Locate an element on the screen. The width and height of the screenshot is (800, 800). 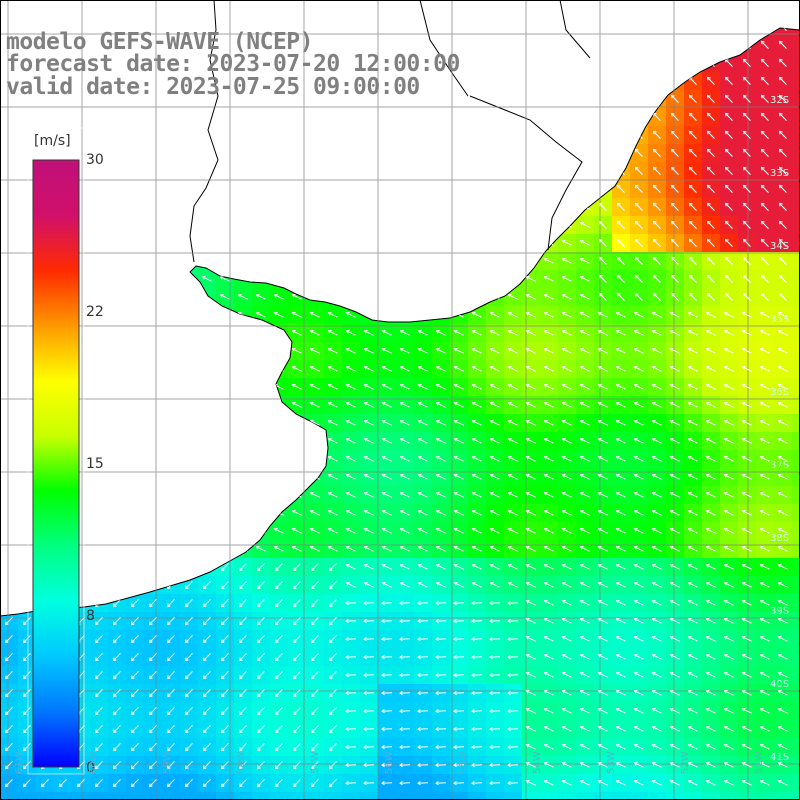
lat-label-34s: 34S is located at coordinates (780, 246).